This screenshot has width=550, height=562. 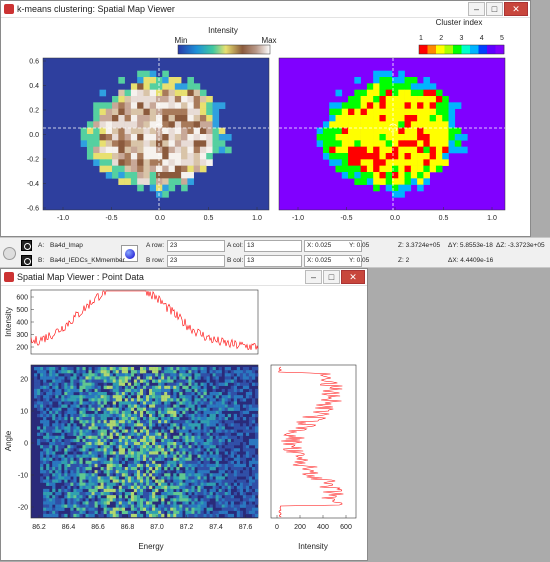 I want to click on angle-energy-image, so click(x=146, y=442).